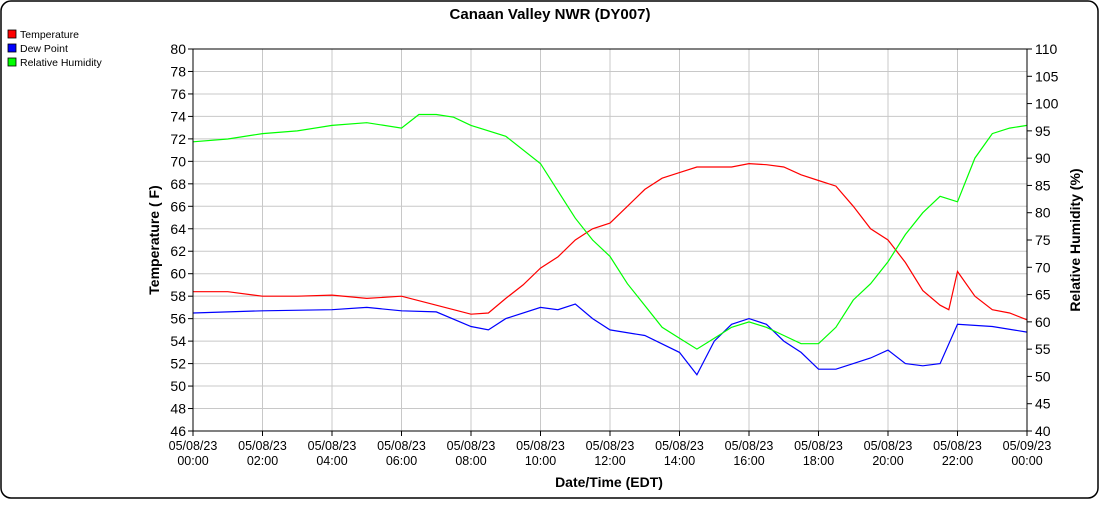 The height and width of the screenshot is (505, 1100). What do you see at coordinates (1043, 185) in the screenshot?
I see `y2-tick-label: 85` at bounding box center [1043, 185].